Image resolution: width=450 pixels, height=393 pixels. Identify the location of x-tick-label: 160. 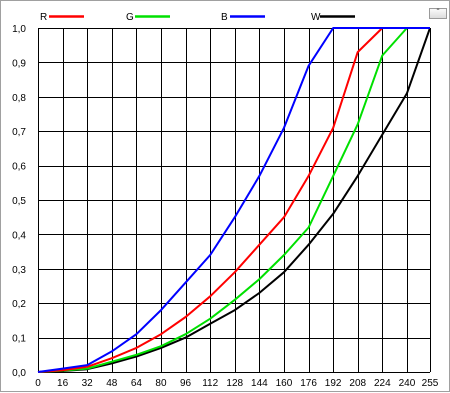
(284, 383).